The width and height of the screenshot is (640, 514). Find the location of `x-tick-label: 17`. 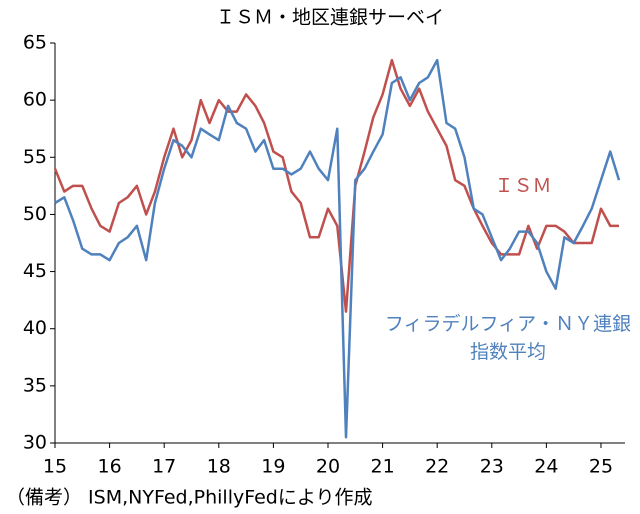

x-tick-label: 17 is located at coordinates (164, 467).